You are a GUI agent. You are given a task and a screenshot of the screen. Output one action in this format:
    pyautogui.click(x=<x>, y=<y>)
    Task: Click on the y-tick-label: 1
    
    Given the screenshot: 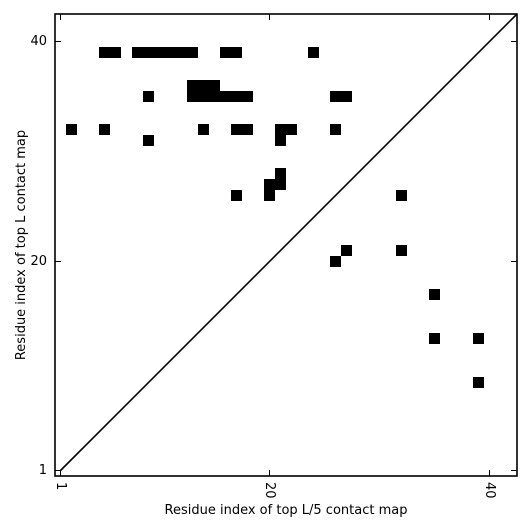 What is the action you would take?
    pyautogui.click(x=43, y=470)
    